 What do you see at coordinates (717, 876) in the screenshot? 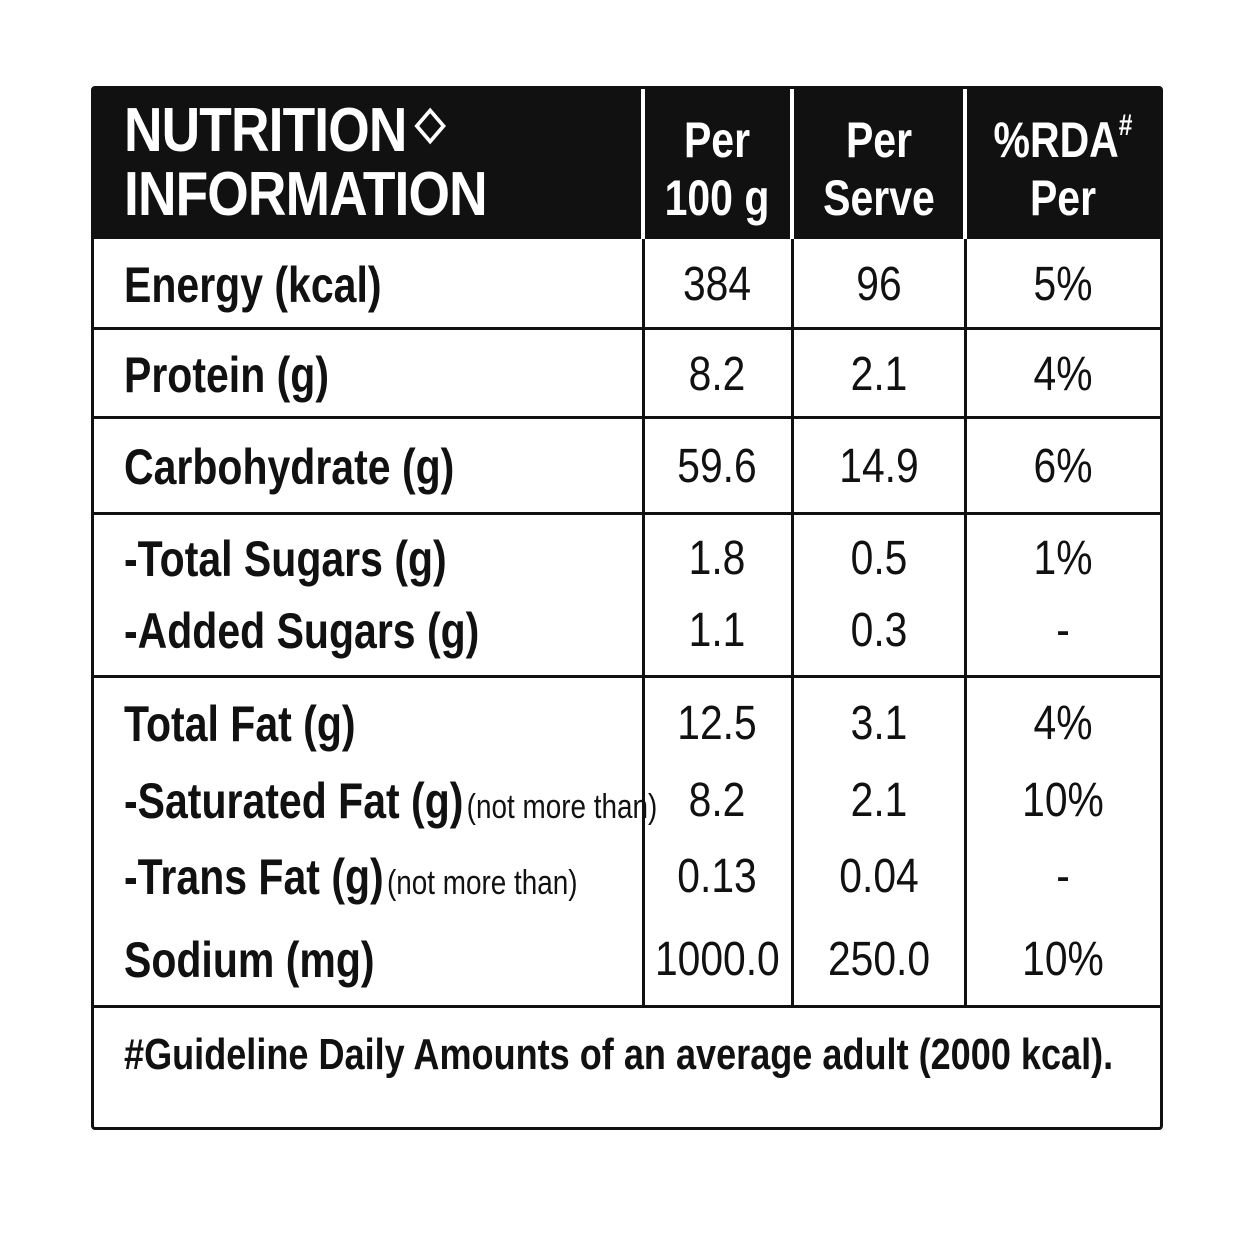
I see `cell-per100: 0.13` at bounding box center [717, 876].